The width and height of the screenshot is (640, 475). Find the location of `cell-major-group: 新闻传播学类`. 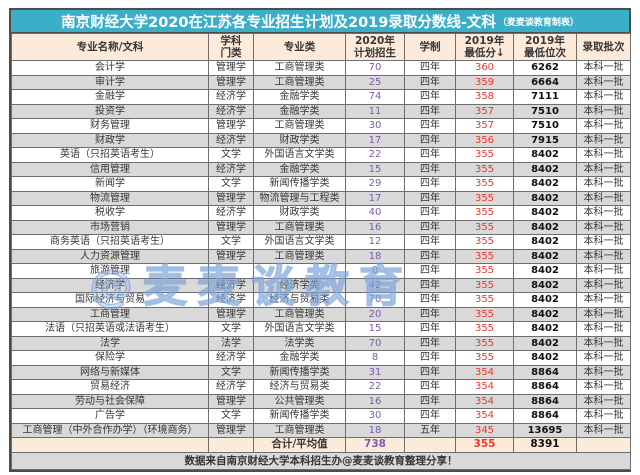

cell-major-group: 新闻传播学类 is located at coordinates (299, 184).